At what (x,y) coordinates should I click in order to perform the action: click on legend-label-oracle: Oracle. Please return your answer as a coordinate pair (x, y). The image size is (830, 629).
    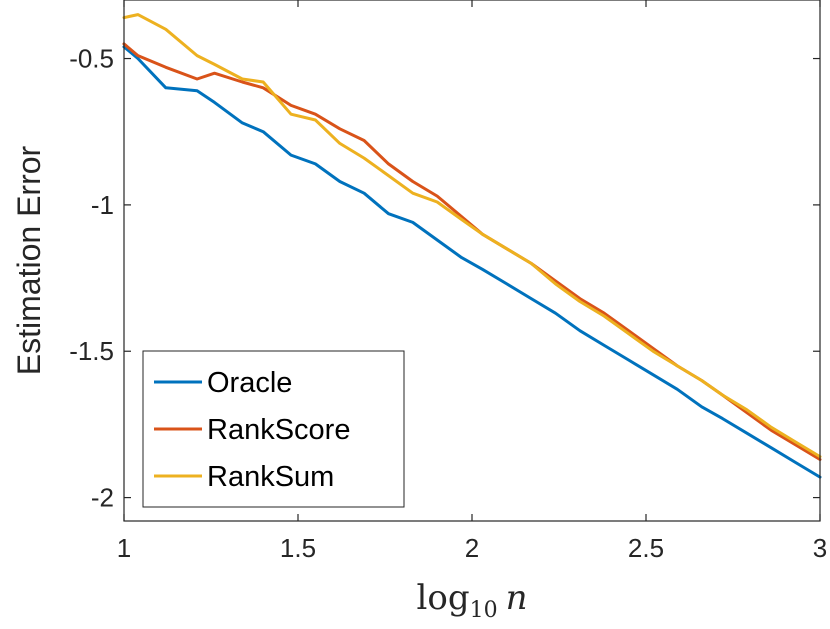
    Looking at the image, I should click on (249, 383).